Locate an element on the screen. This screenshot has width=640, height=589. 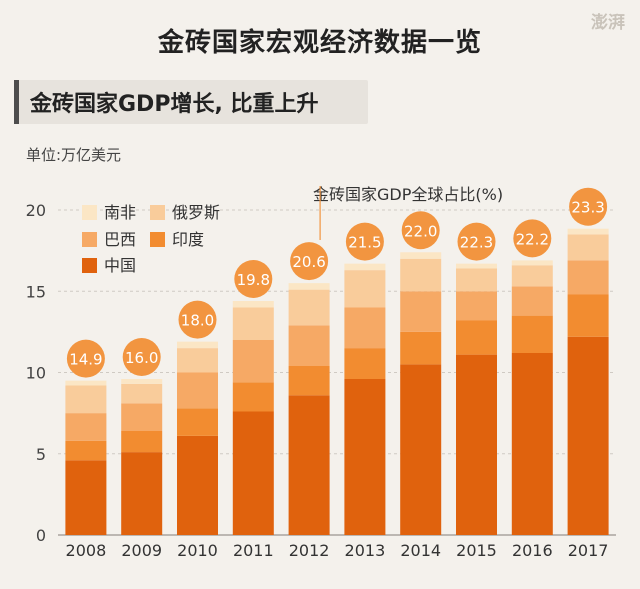
y-tick-label-15: 15 is located at coordinates (36, 291).